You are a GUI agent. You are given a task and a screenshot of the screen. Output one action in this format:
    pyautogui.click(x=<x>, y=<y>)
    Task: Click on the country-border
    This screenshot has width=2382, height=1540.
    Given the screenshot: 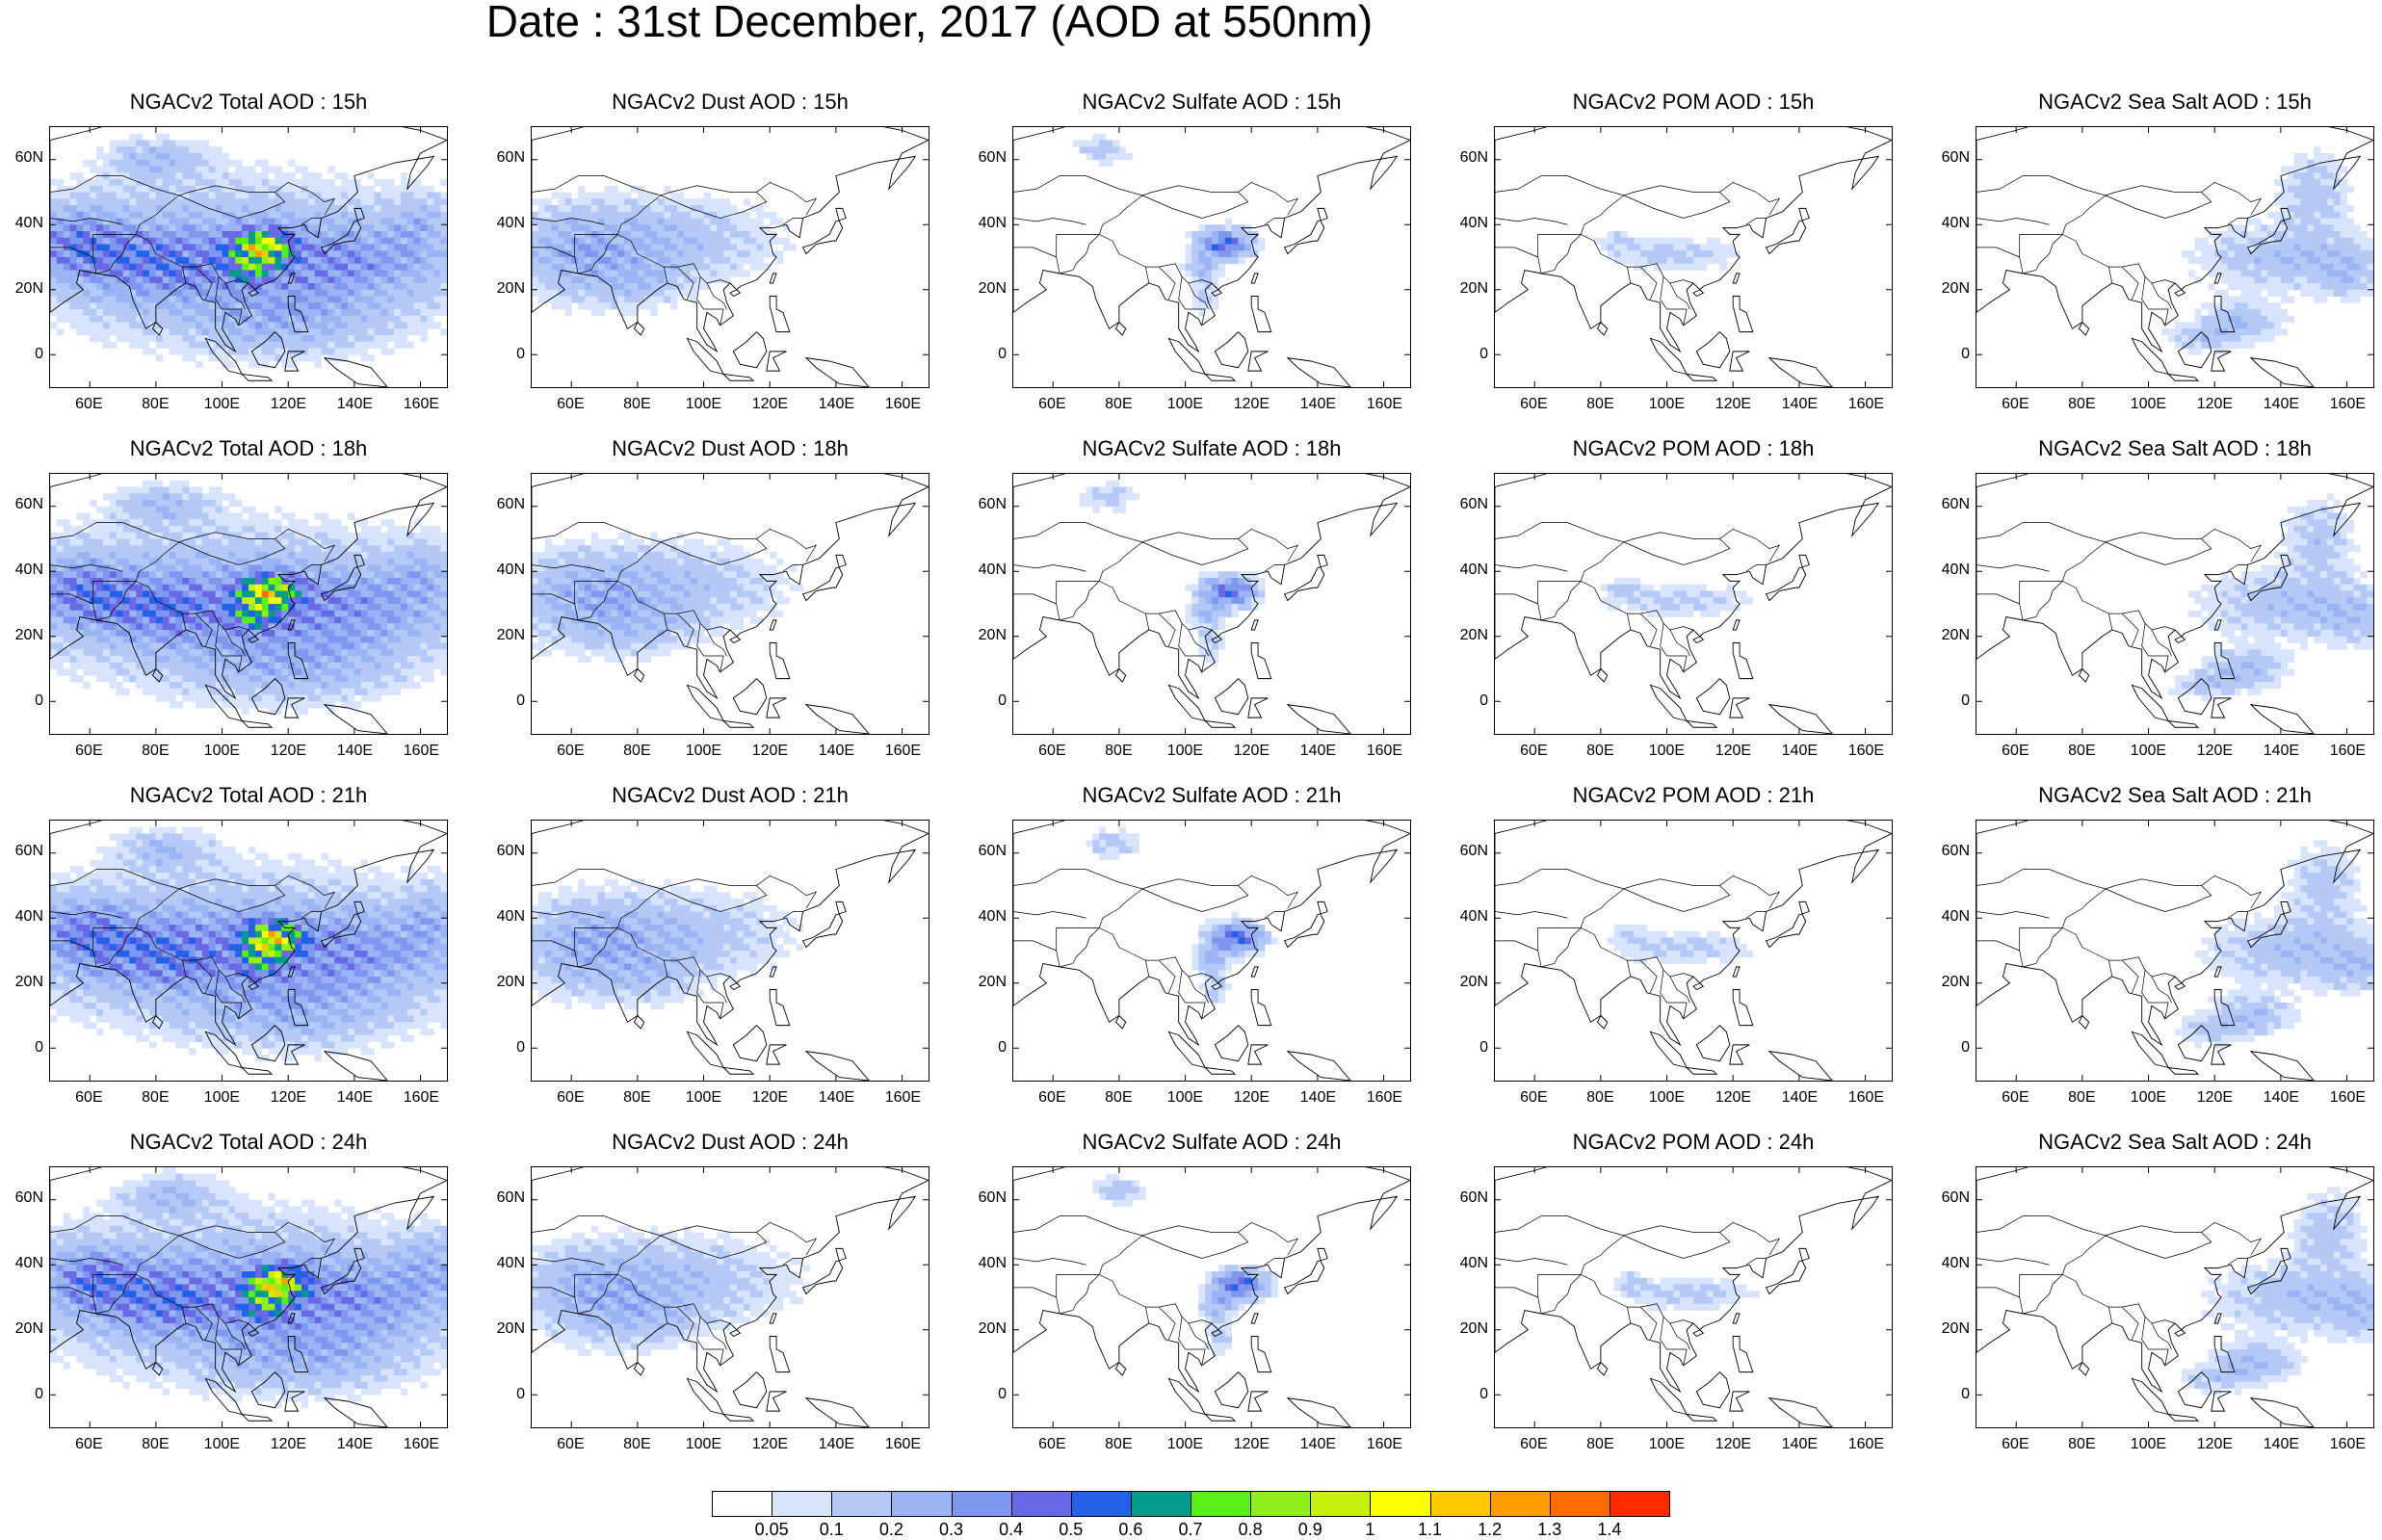 What is the action you would take?
    pyautogui.click(x=2042, y=254)
    